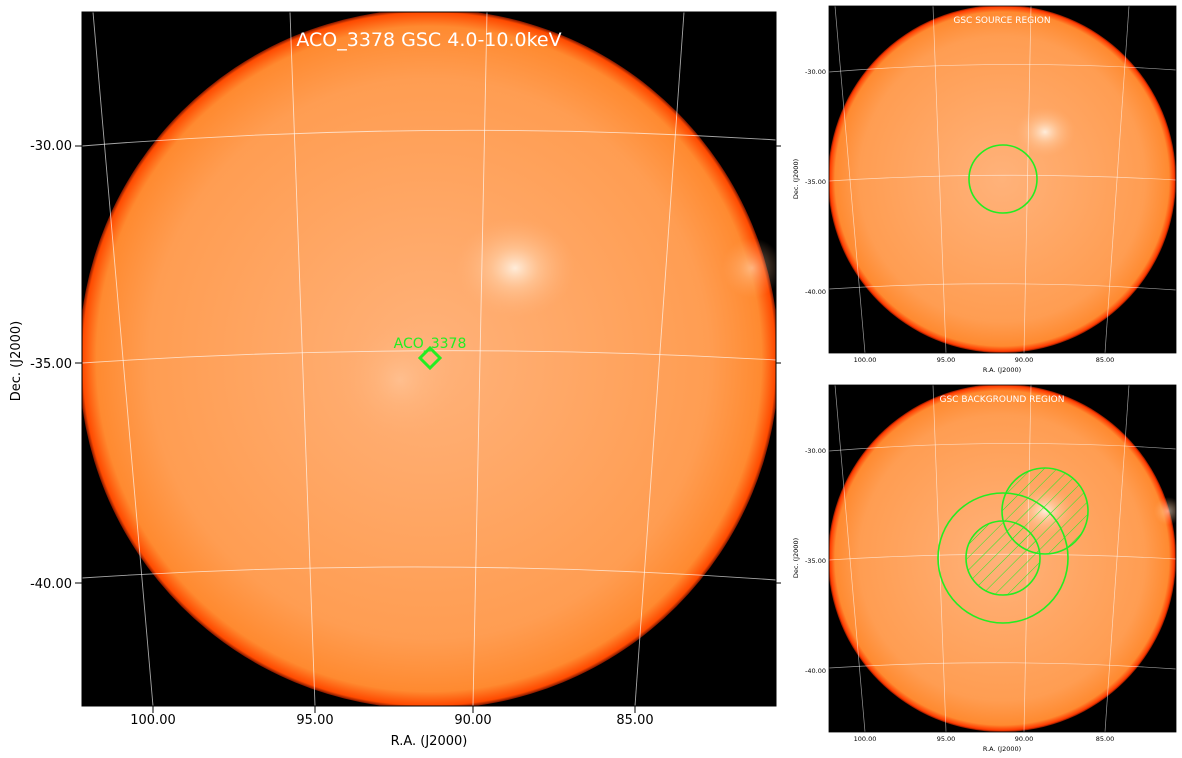 This screenshot has height=758, width=1182. I want to click on source-marker-diamond, so click(430, 358).